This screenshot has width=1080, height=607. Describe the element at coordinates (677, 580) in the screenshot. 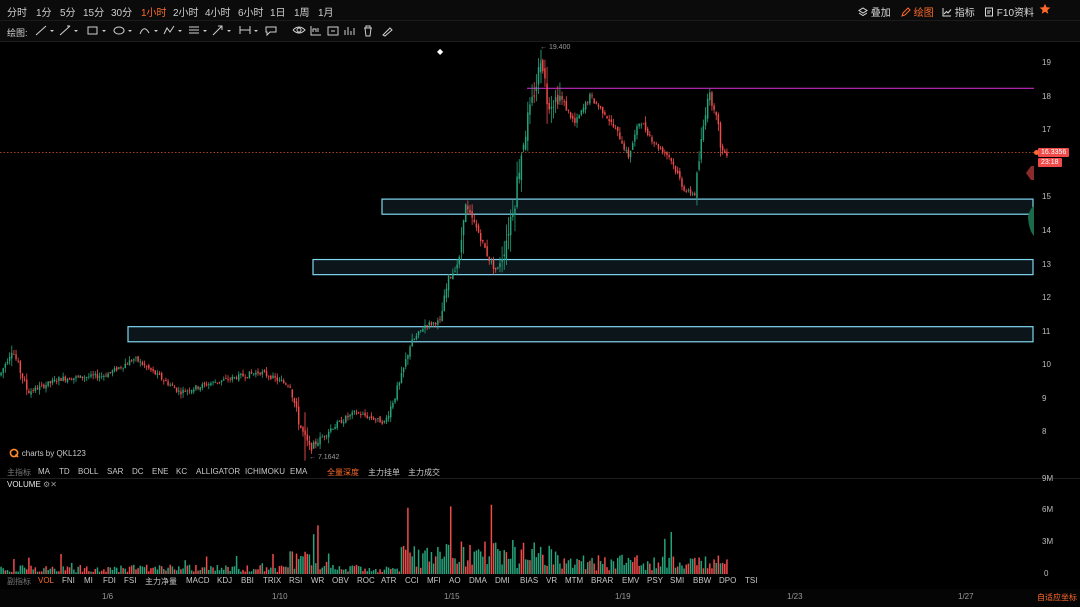

I see `sub-indicator-26: SMI` at that location.